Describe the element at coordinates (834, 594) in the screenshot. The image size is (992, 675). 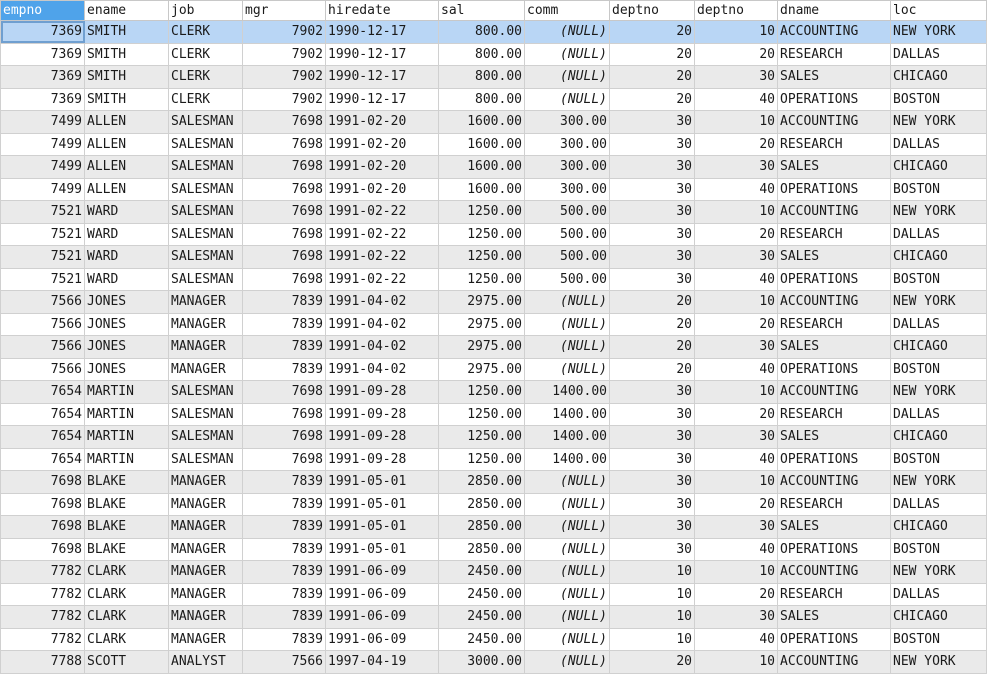
I see `cell-dname: RESEARCH` at that location.